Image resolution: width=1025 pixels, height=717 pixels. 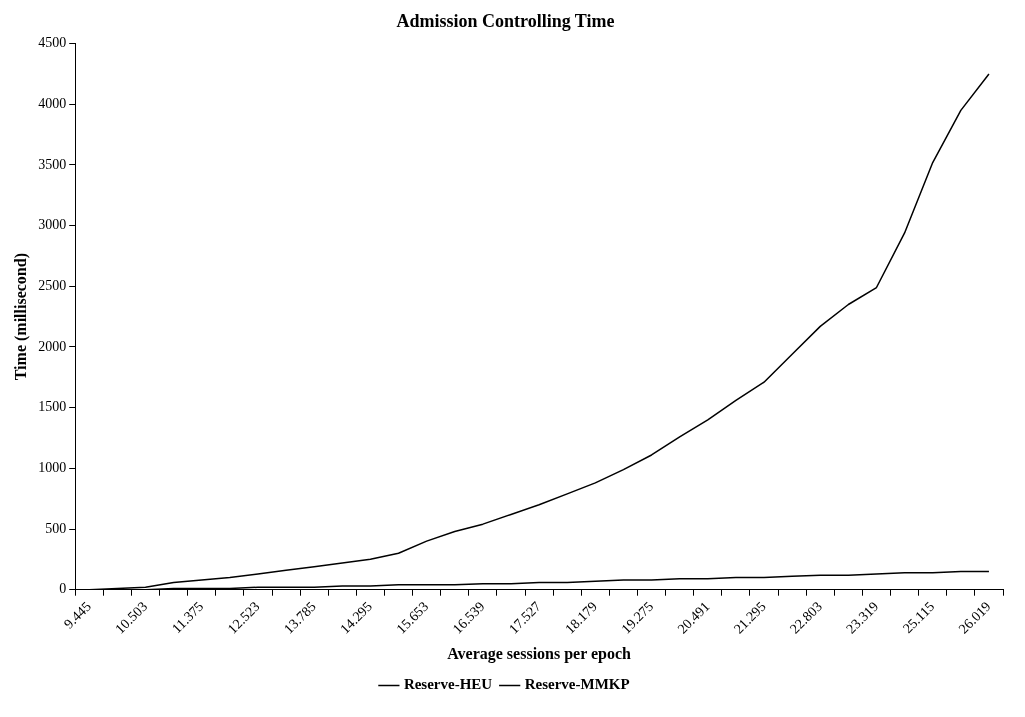 What do you see at coordinates (52, 43) in the screenshot?
I see `y-tick-label: 4500` at bounding box center [52, 43].